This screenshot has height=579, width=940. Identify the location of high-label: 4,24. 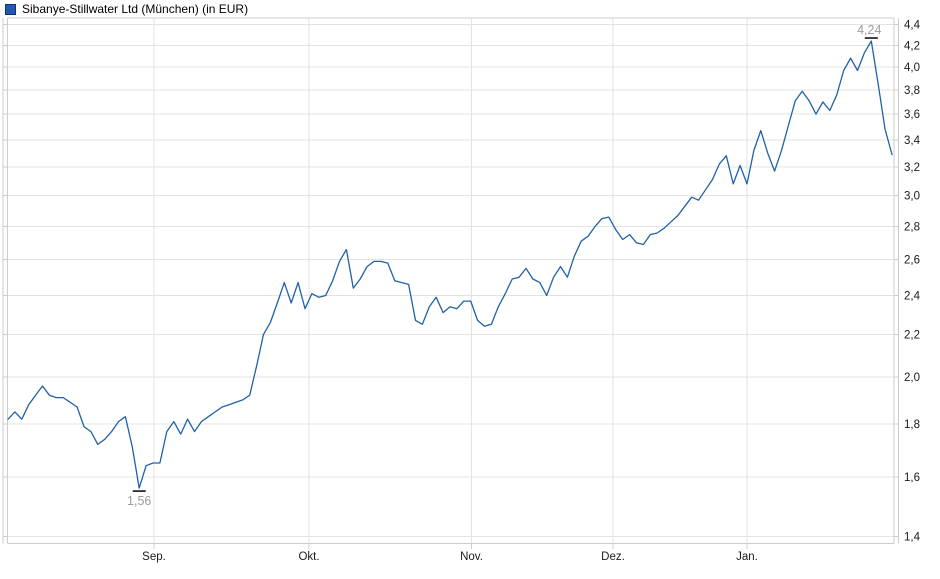
(869, 30).